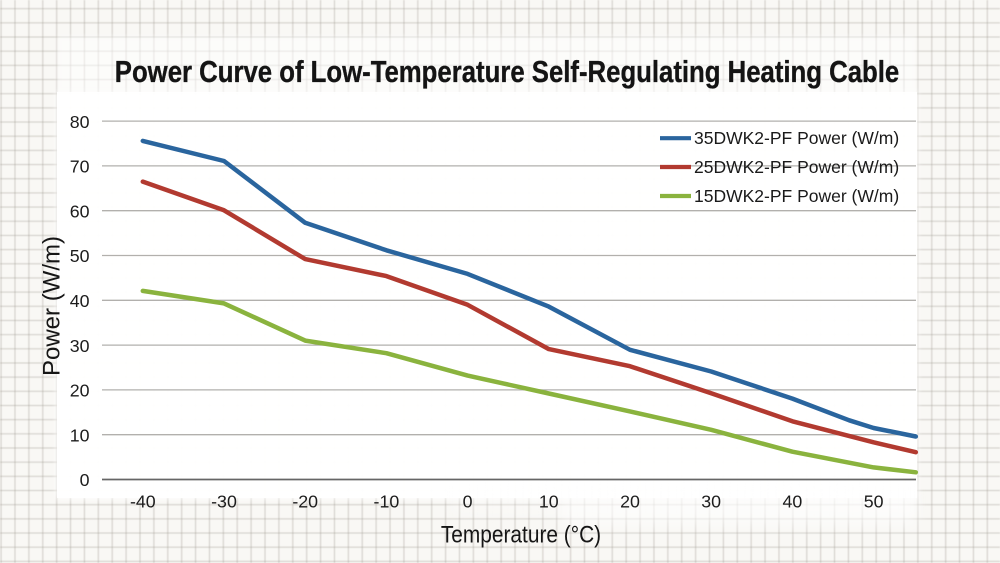 This screenshot has height=563, width=1000. I want to click on svg-text: -10, so click(387, 502).